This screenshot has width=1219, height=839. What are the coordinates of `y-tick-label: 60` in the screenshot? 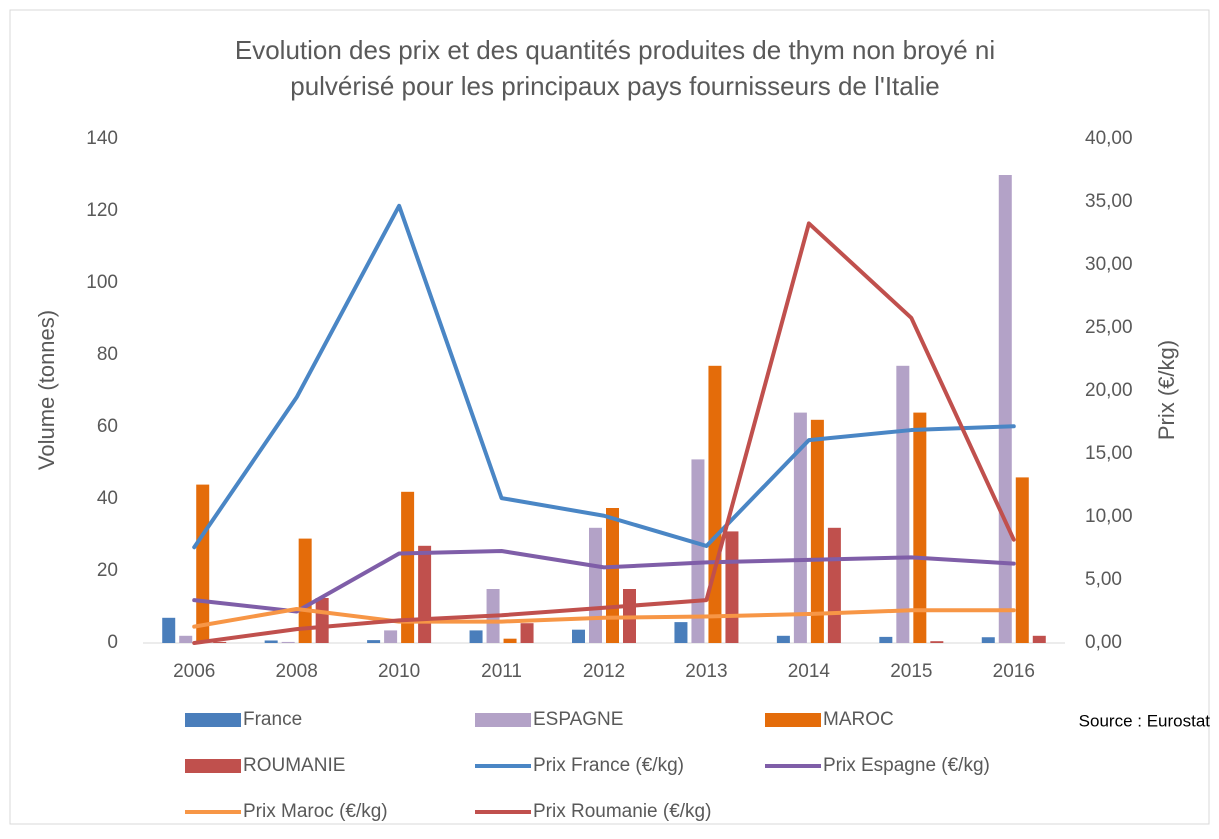 It's located at (107, 426).